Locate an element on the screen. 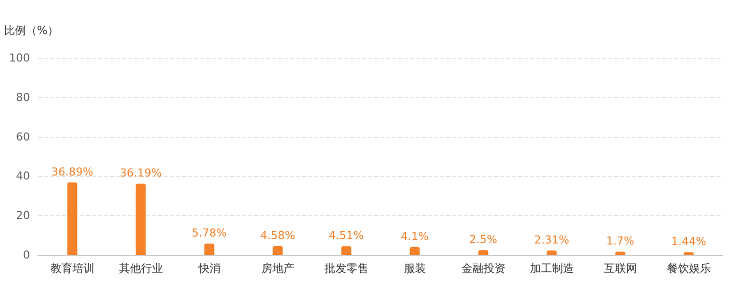 The height and width of the screenshot is (284, 735). x-tick-label: 餐饮娱乐 is located at coordinates (688, 268).